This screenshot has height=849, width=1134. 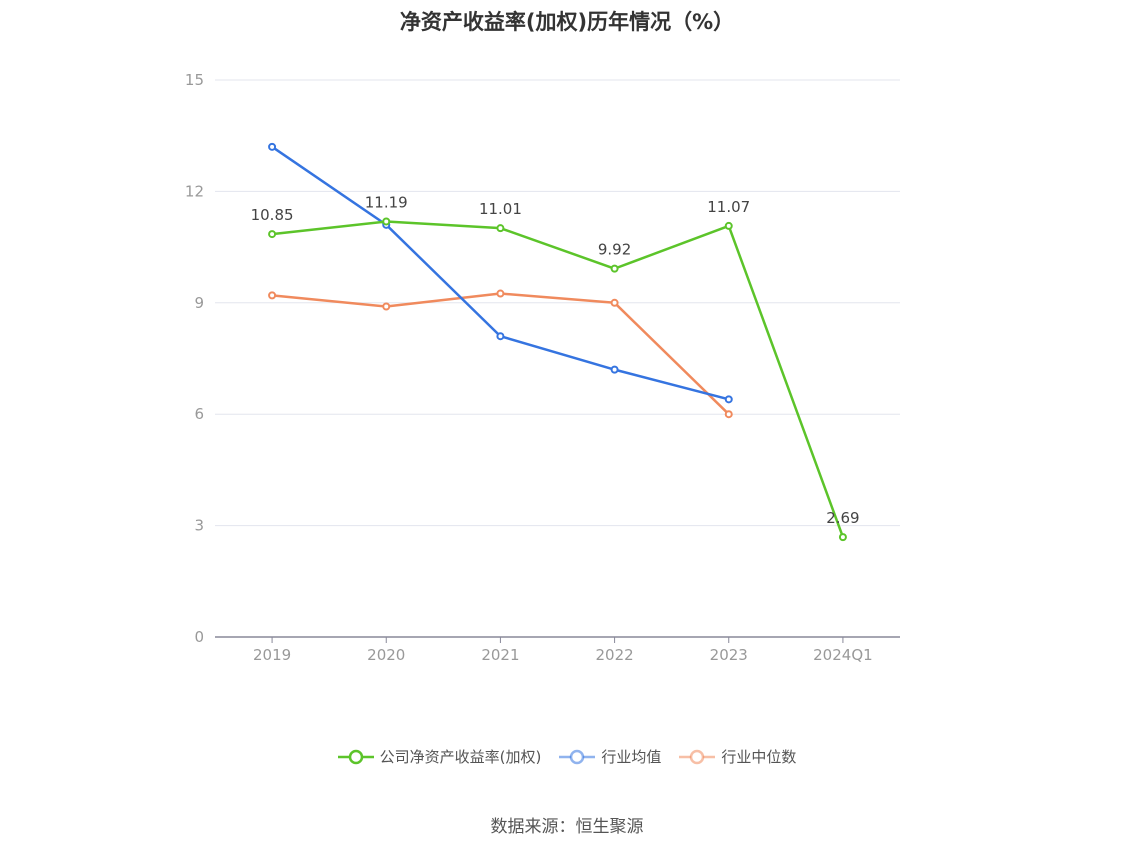 I want to click on legend-label: 行业中位数, so click(x=759, y=757).